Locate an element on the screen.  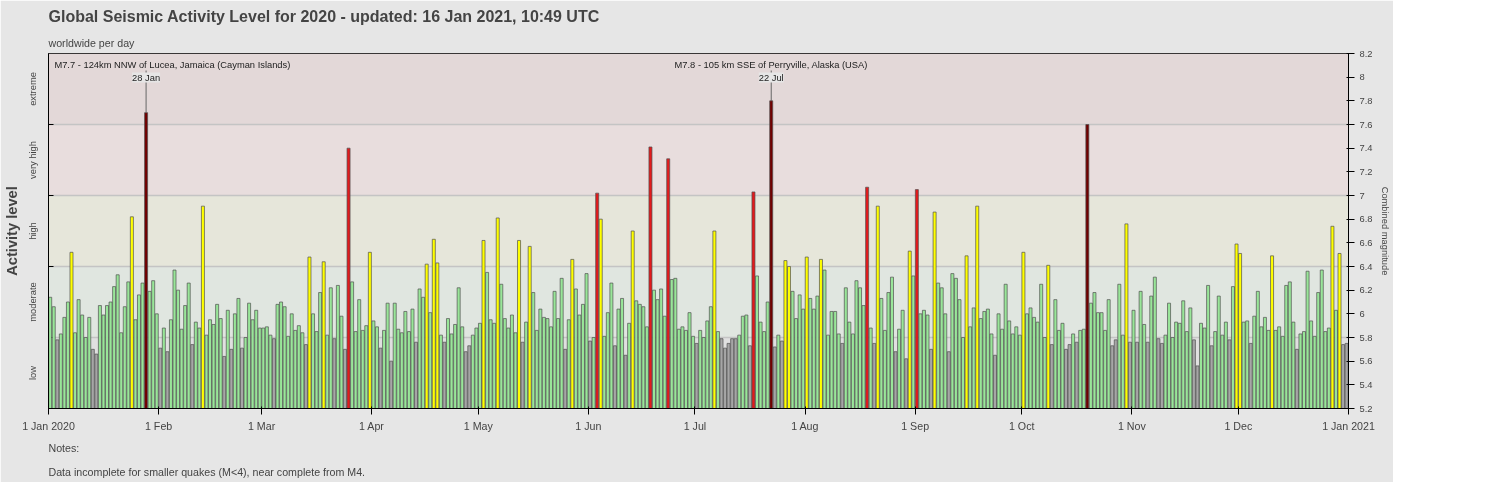
text: Notes: is located at coordinates (64, 447).